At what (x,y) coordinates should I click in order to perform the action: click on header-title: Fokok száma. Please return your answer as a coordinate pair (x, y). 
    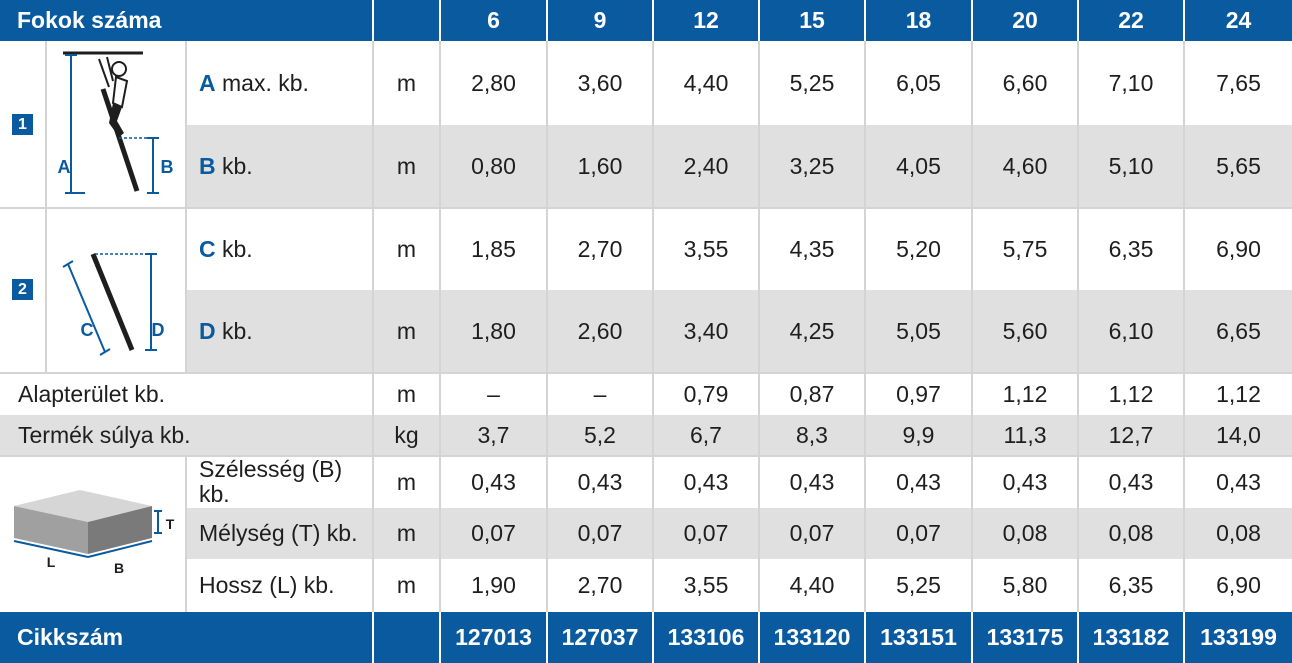
    Looking at the image, I should click on (186, 20).